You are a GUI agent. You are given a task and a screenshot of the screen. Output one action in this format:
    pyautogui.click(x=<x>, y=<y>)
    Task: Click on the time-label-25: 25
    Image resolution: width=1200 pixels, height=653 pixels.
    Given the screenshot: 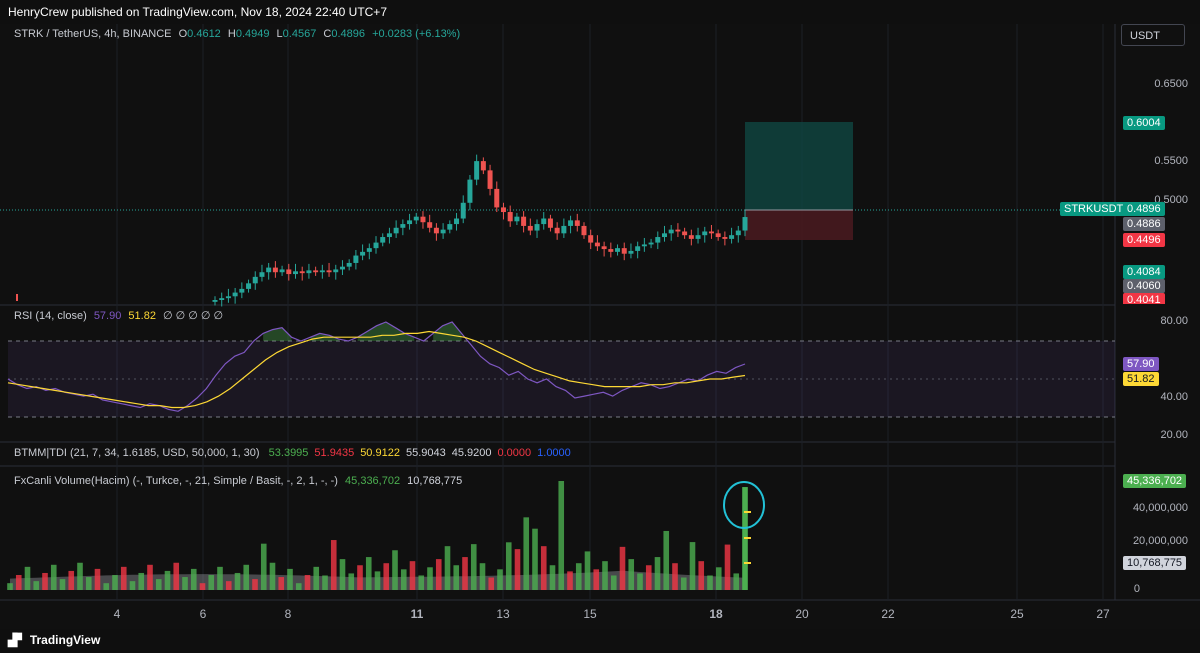 What is the action you would take?
    pyautogui.click(x=1017, y=614)
    